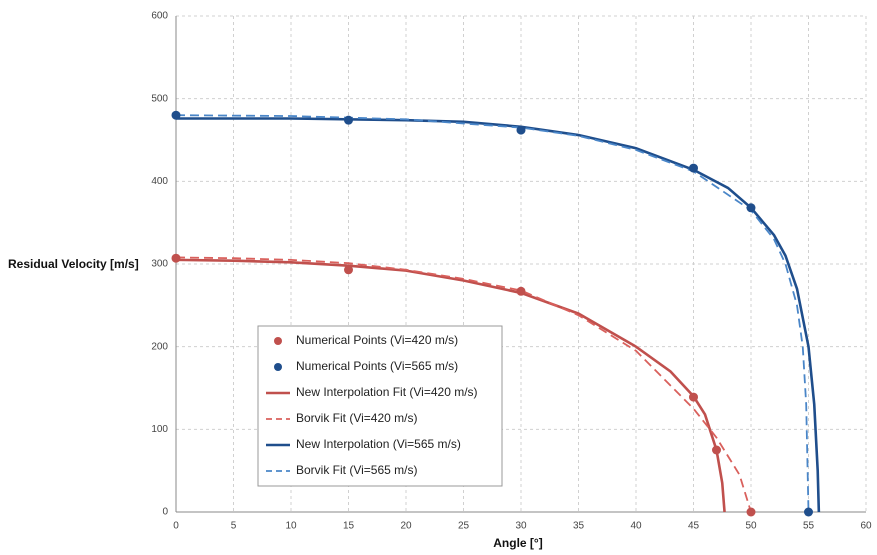 This screenshot has width=877, height=555. Describe the element at coordinates (387, 392) in the screenshot. I see `legend-label: New Interpolation Fit (Vi=420 m/s)` at that location.